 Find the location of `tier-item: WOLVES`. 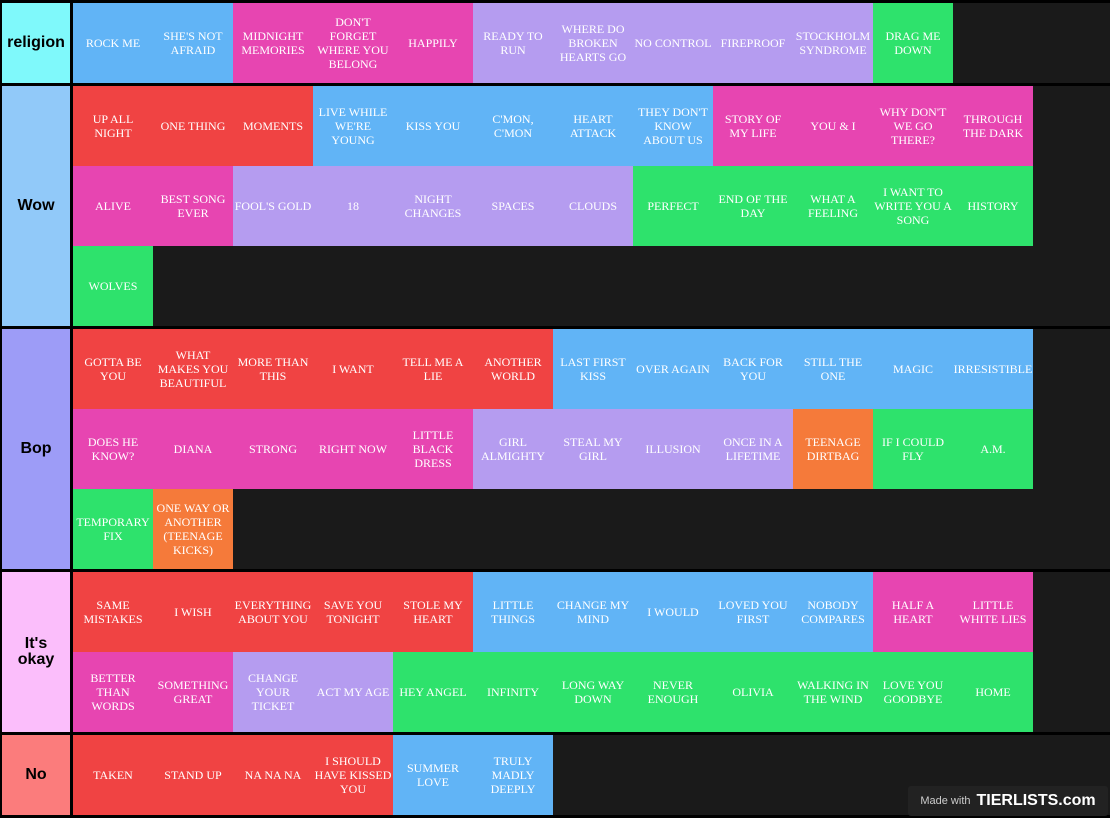

tier-item: WOLVES is located at coordinates (113, 286).